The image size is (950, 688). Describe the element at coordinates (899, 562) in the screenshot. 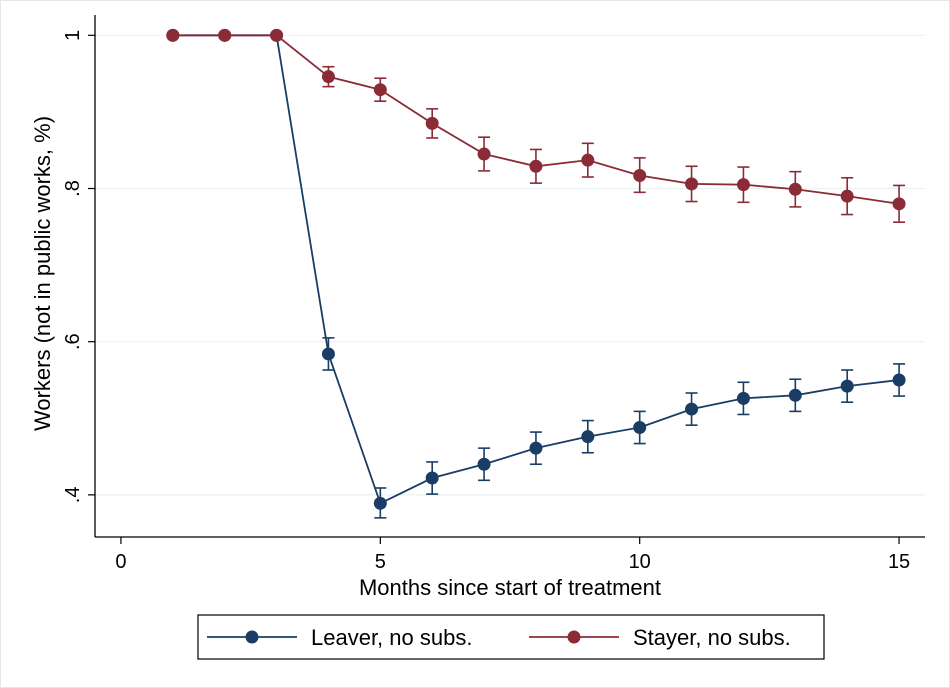

I see `x-tick-label: 15` at that location.